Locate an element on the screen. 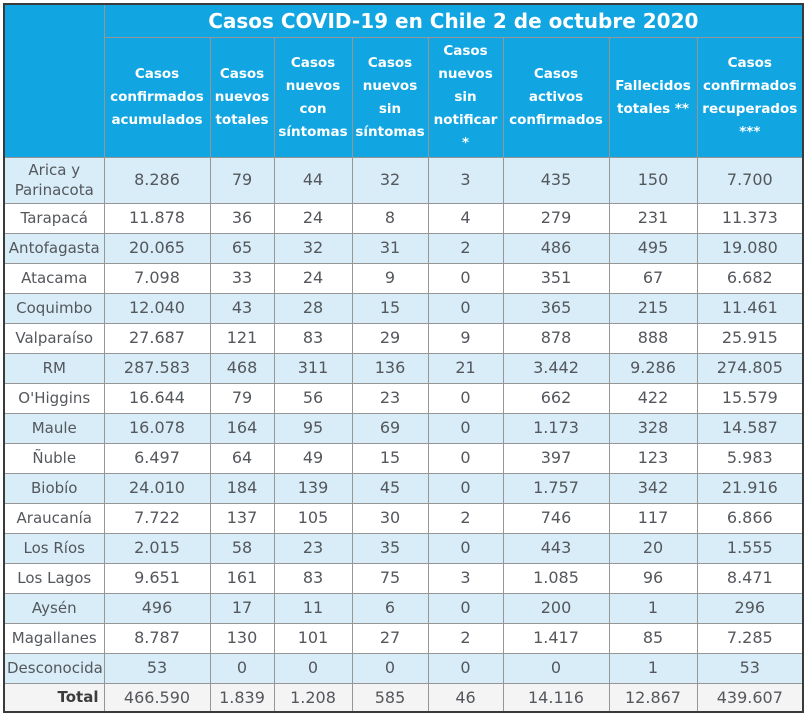 Image resolution: width=805 pixels, height=718 pixels. table-row: Magallanes 8.787 130 101 27 2 1.417 85 7.285 is located at coordinates (403, 638).